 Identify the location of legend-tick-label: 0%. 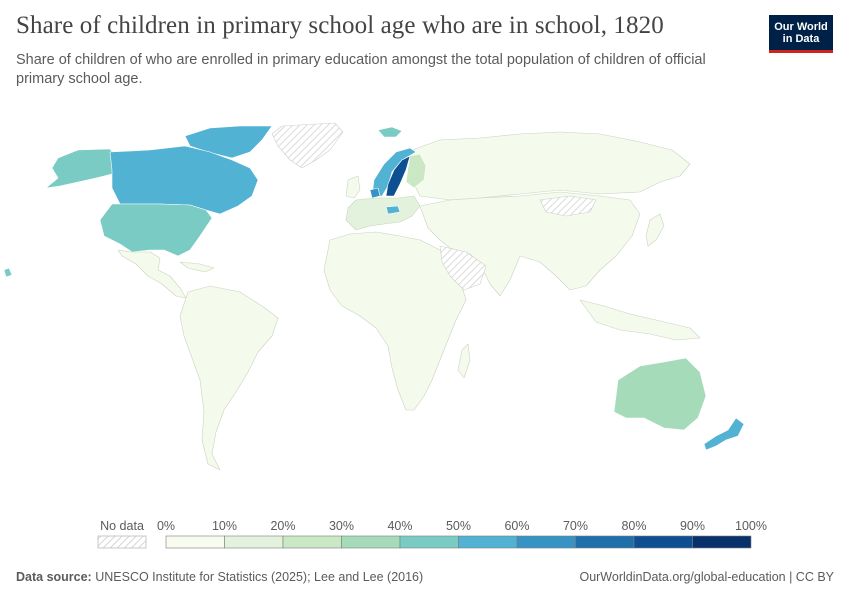
(166, 526).